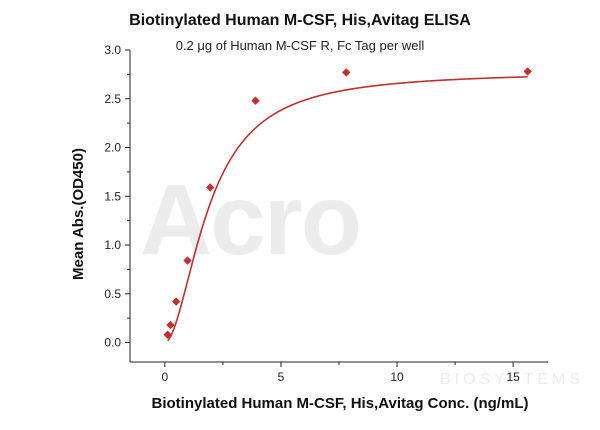 The height and width of the screenshot is (430, 600). Describe the element at coordinates (112, 294) in the screenshot. I see `y-tick-label: 0.5` at that location.